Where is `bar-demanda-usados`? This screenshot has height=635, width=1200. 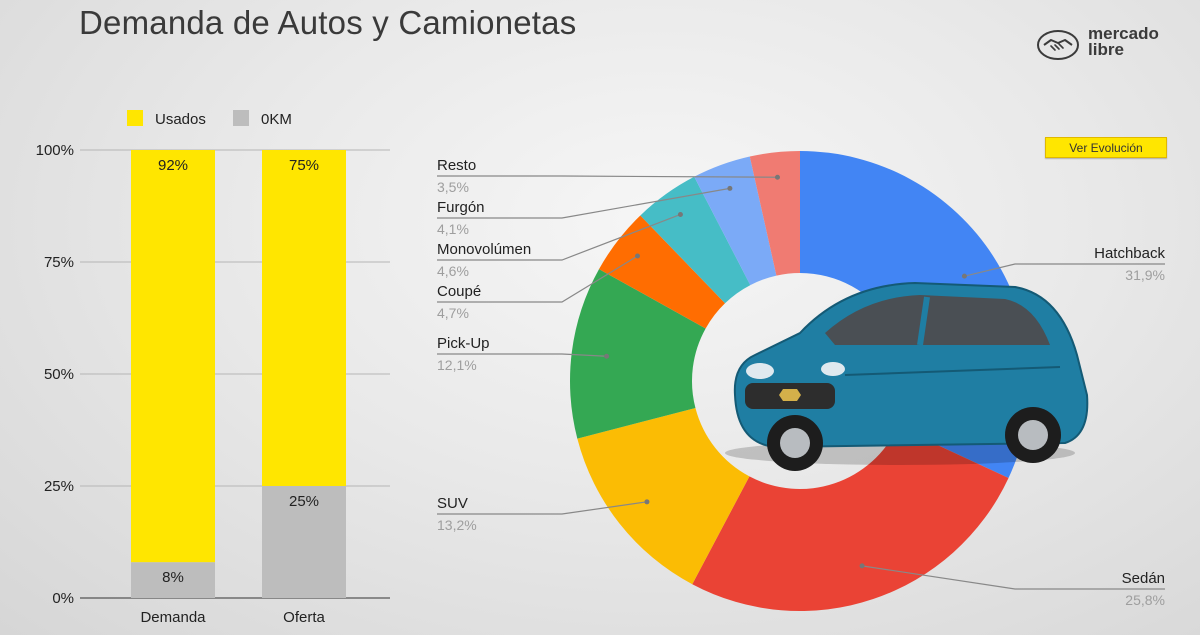
bar-demanda-usados is located at coordinates (173, 356).